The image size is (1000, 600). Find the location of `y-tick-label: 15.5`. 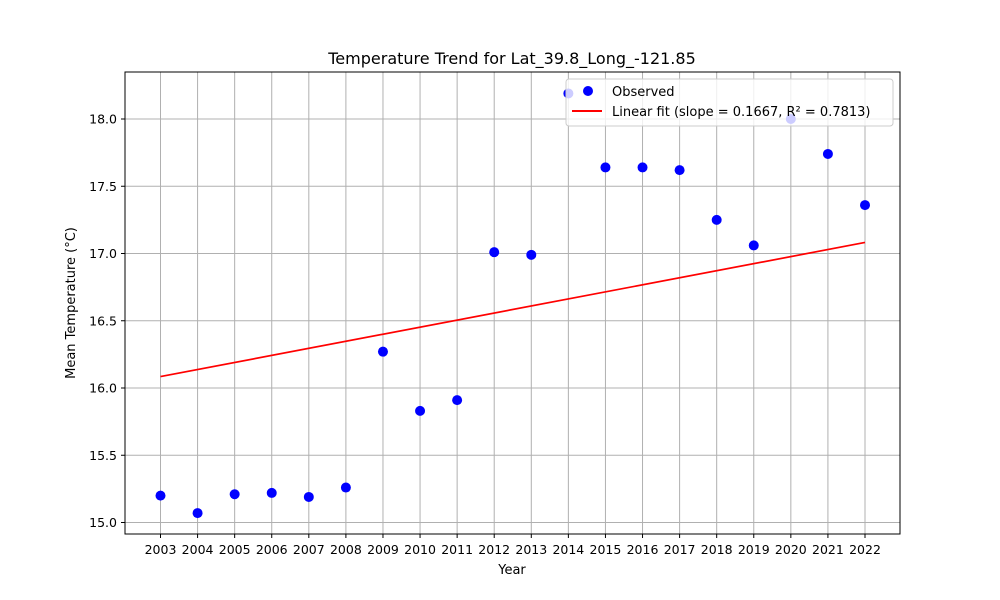

y-tick-label: 15.5 is located at coordinates (103, 455).